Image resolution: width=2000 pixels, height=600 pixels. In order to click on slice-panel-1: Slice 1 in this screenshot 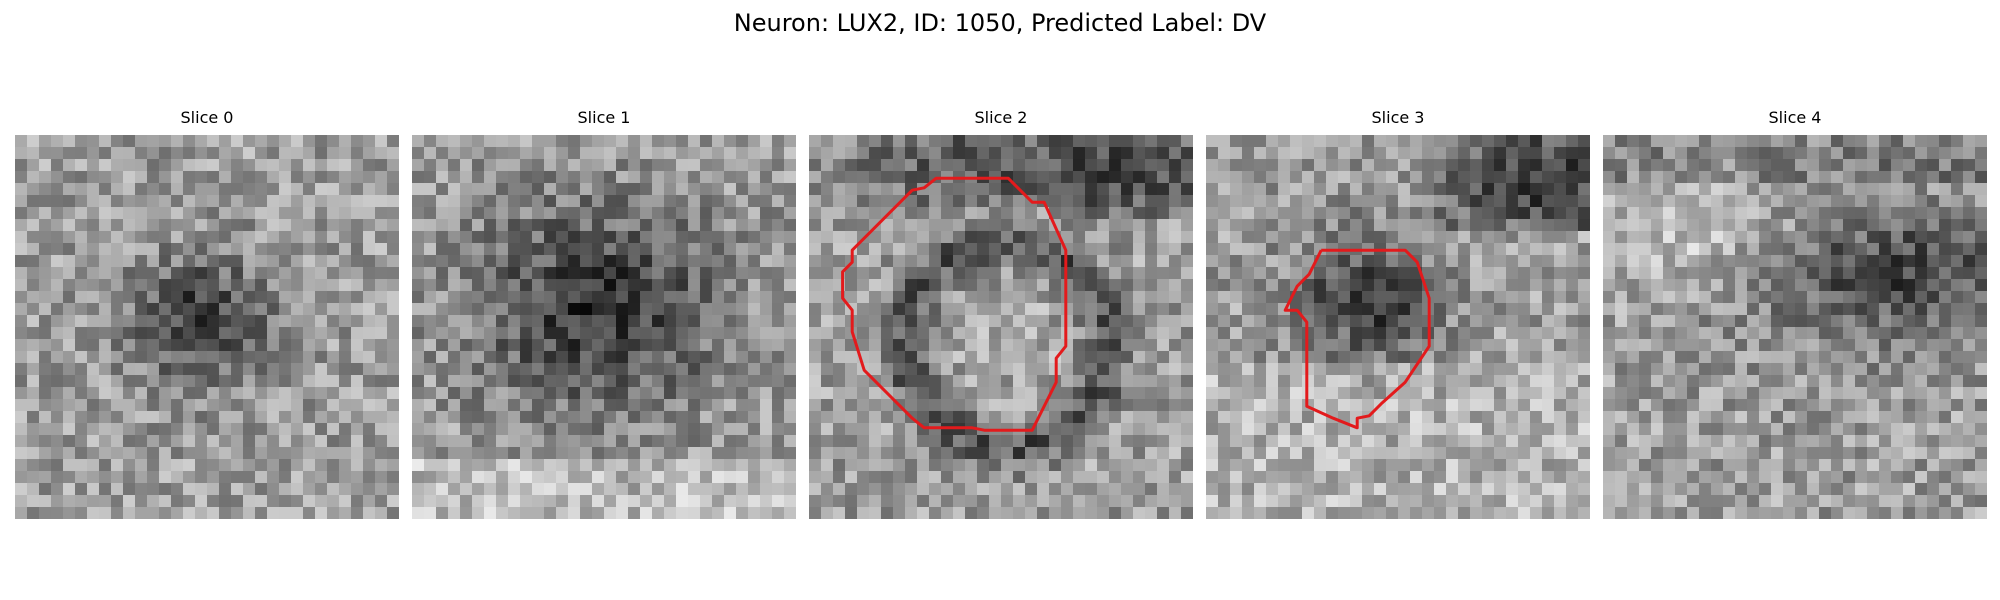, I will do `click(604, 313)`.